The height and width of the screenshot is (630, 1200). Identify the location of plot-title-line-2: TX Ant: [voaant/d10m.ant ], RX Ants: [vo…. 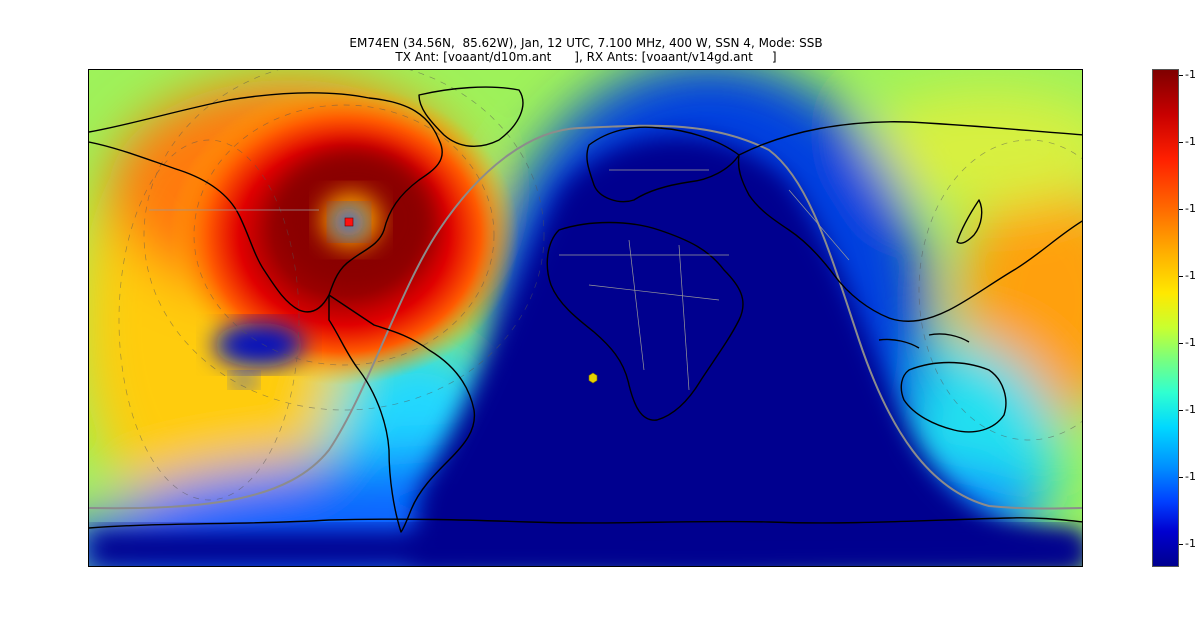
(586, 57).